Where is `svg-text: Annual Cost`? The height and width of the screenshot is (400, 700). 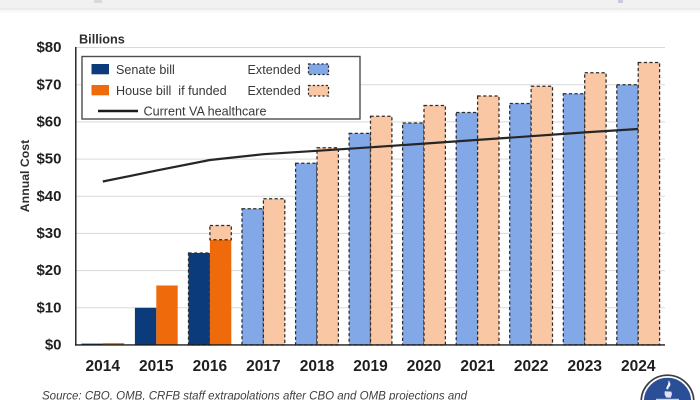 svg-text: Annual Cost is located at coordinates (25, 176).